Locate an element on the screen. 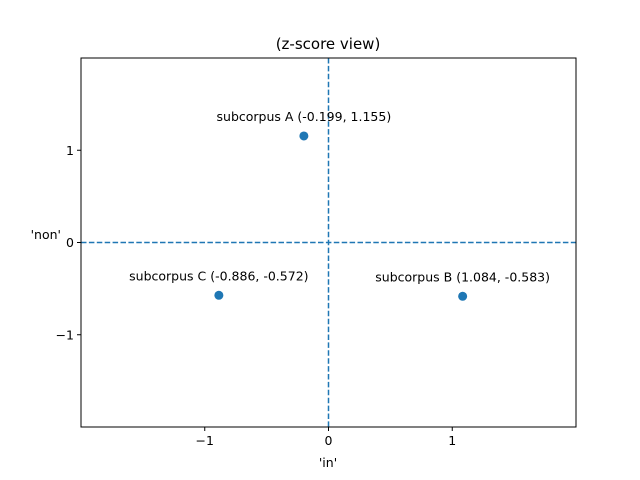 This screenshot has width=640, height=480. y-tick-label: 0 is located at coordinates (70, 242).